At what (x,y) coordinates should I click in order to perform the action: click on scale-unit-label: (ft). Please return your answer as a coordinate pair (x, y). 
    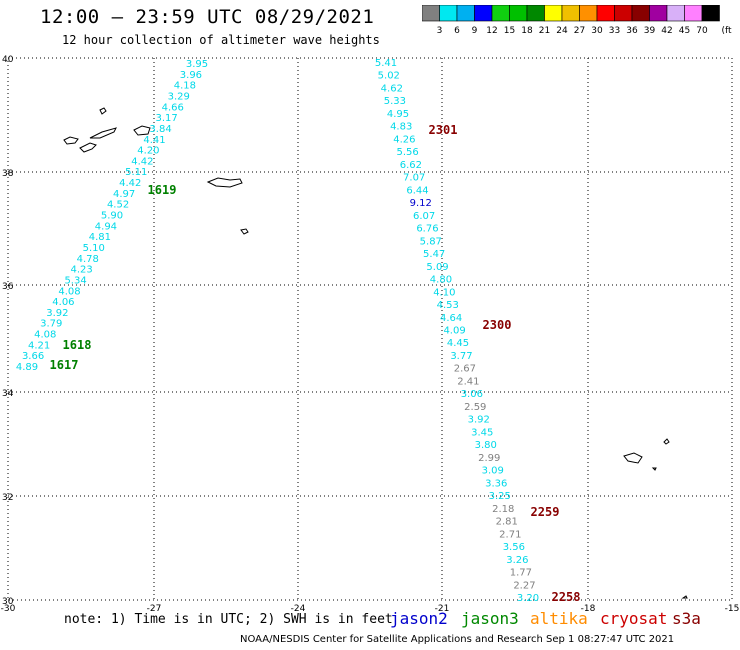
    Looking at the image, I should click on (727, 30).